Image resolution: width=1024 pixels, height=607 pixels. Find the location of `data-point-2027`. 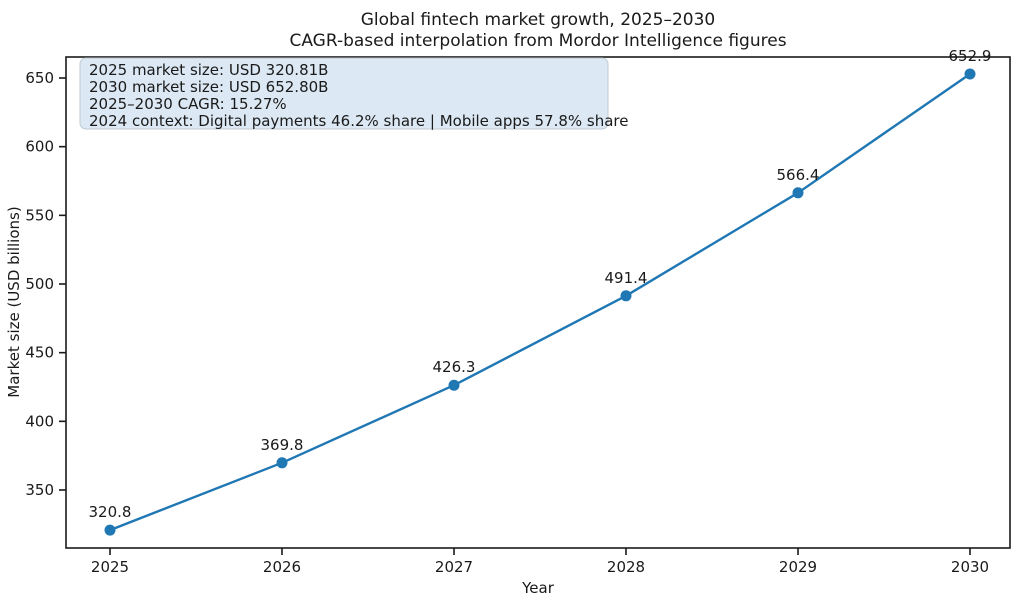

data-point-2027 is located at coordinates (454, 385).